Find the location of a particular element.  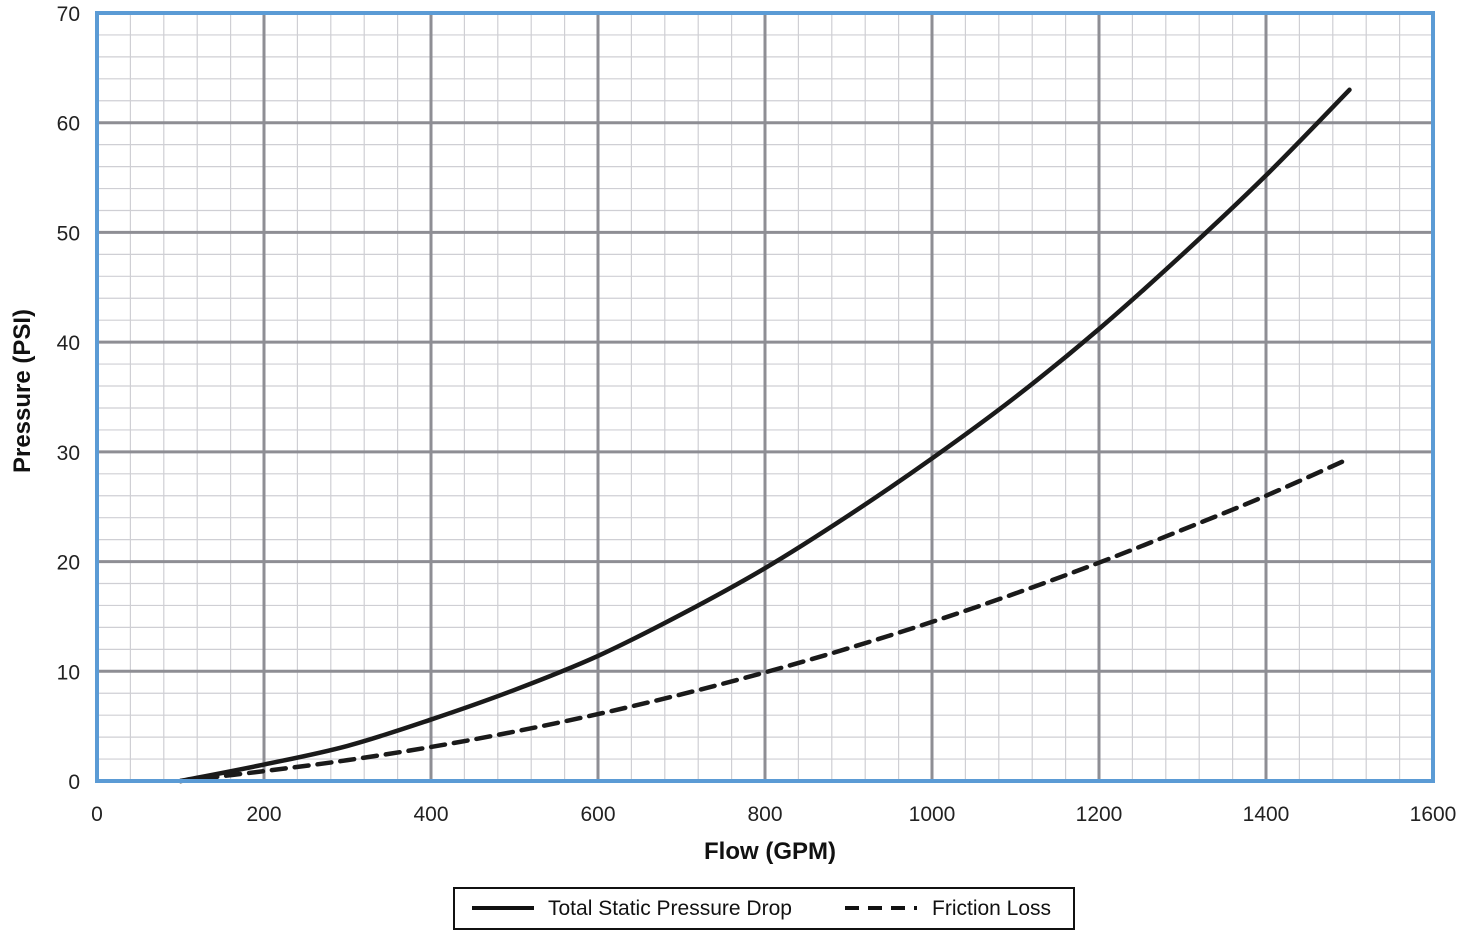

x-tick-label: 400 is located at coordinates (430, 814).